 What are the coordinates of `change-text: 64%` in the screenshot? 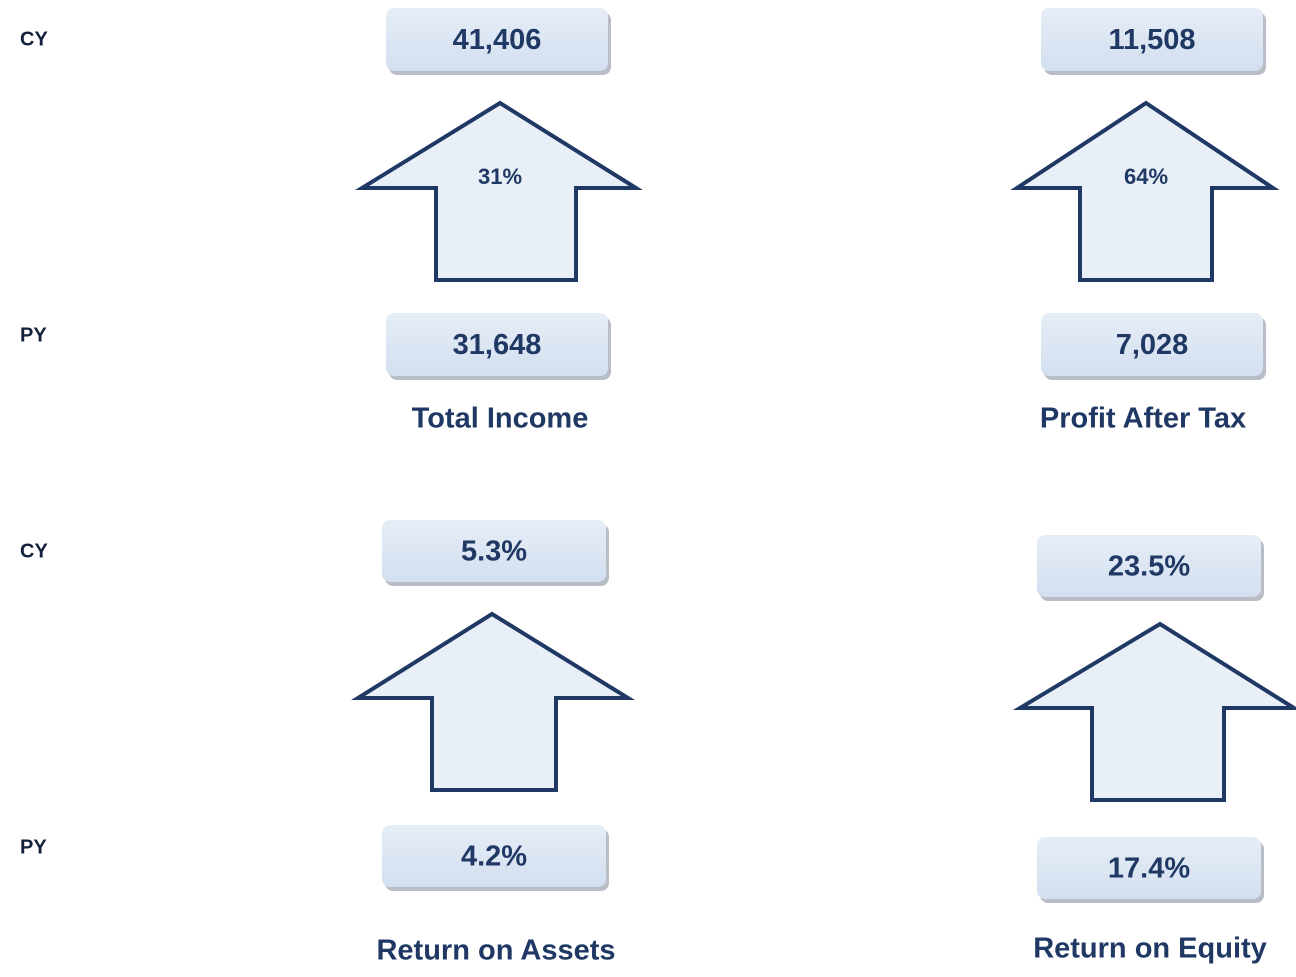 It's located at (1146, 176).